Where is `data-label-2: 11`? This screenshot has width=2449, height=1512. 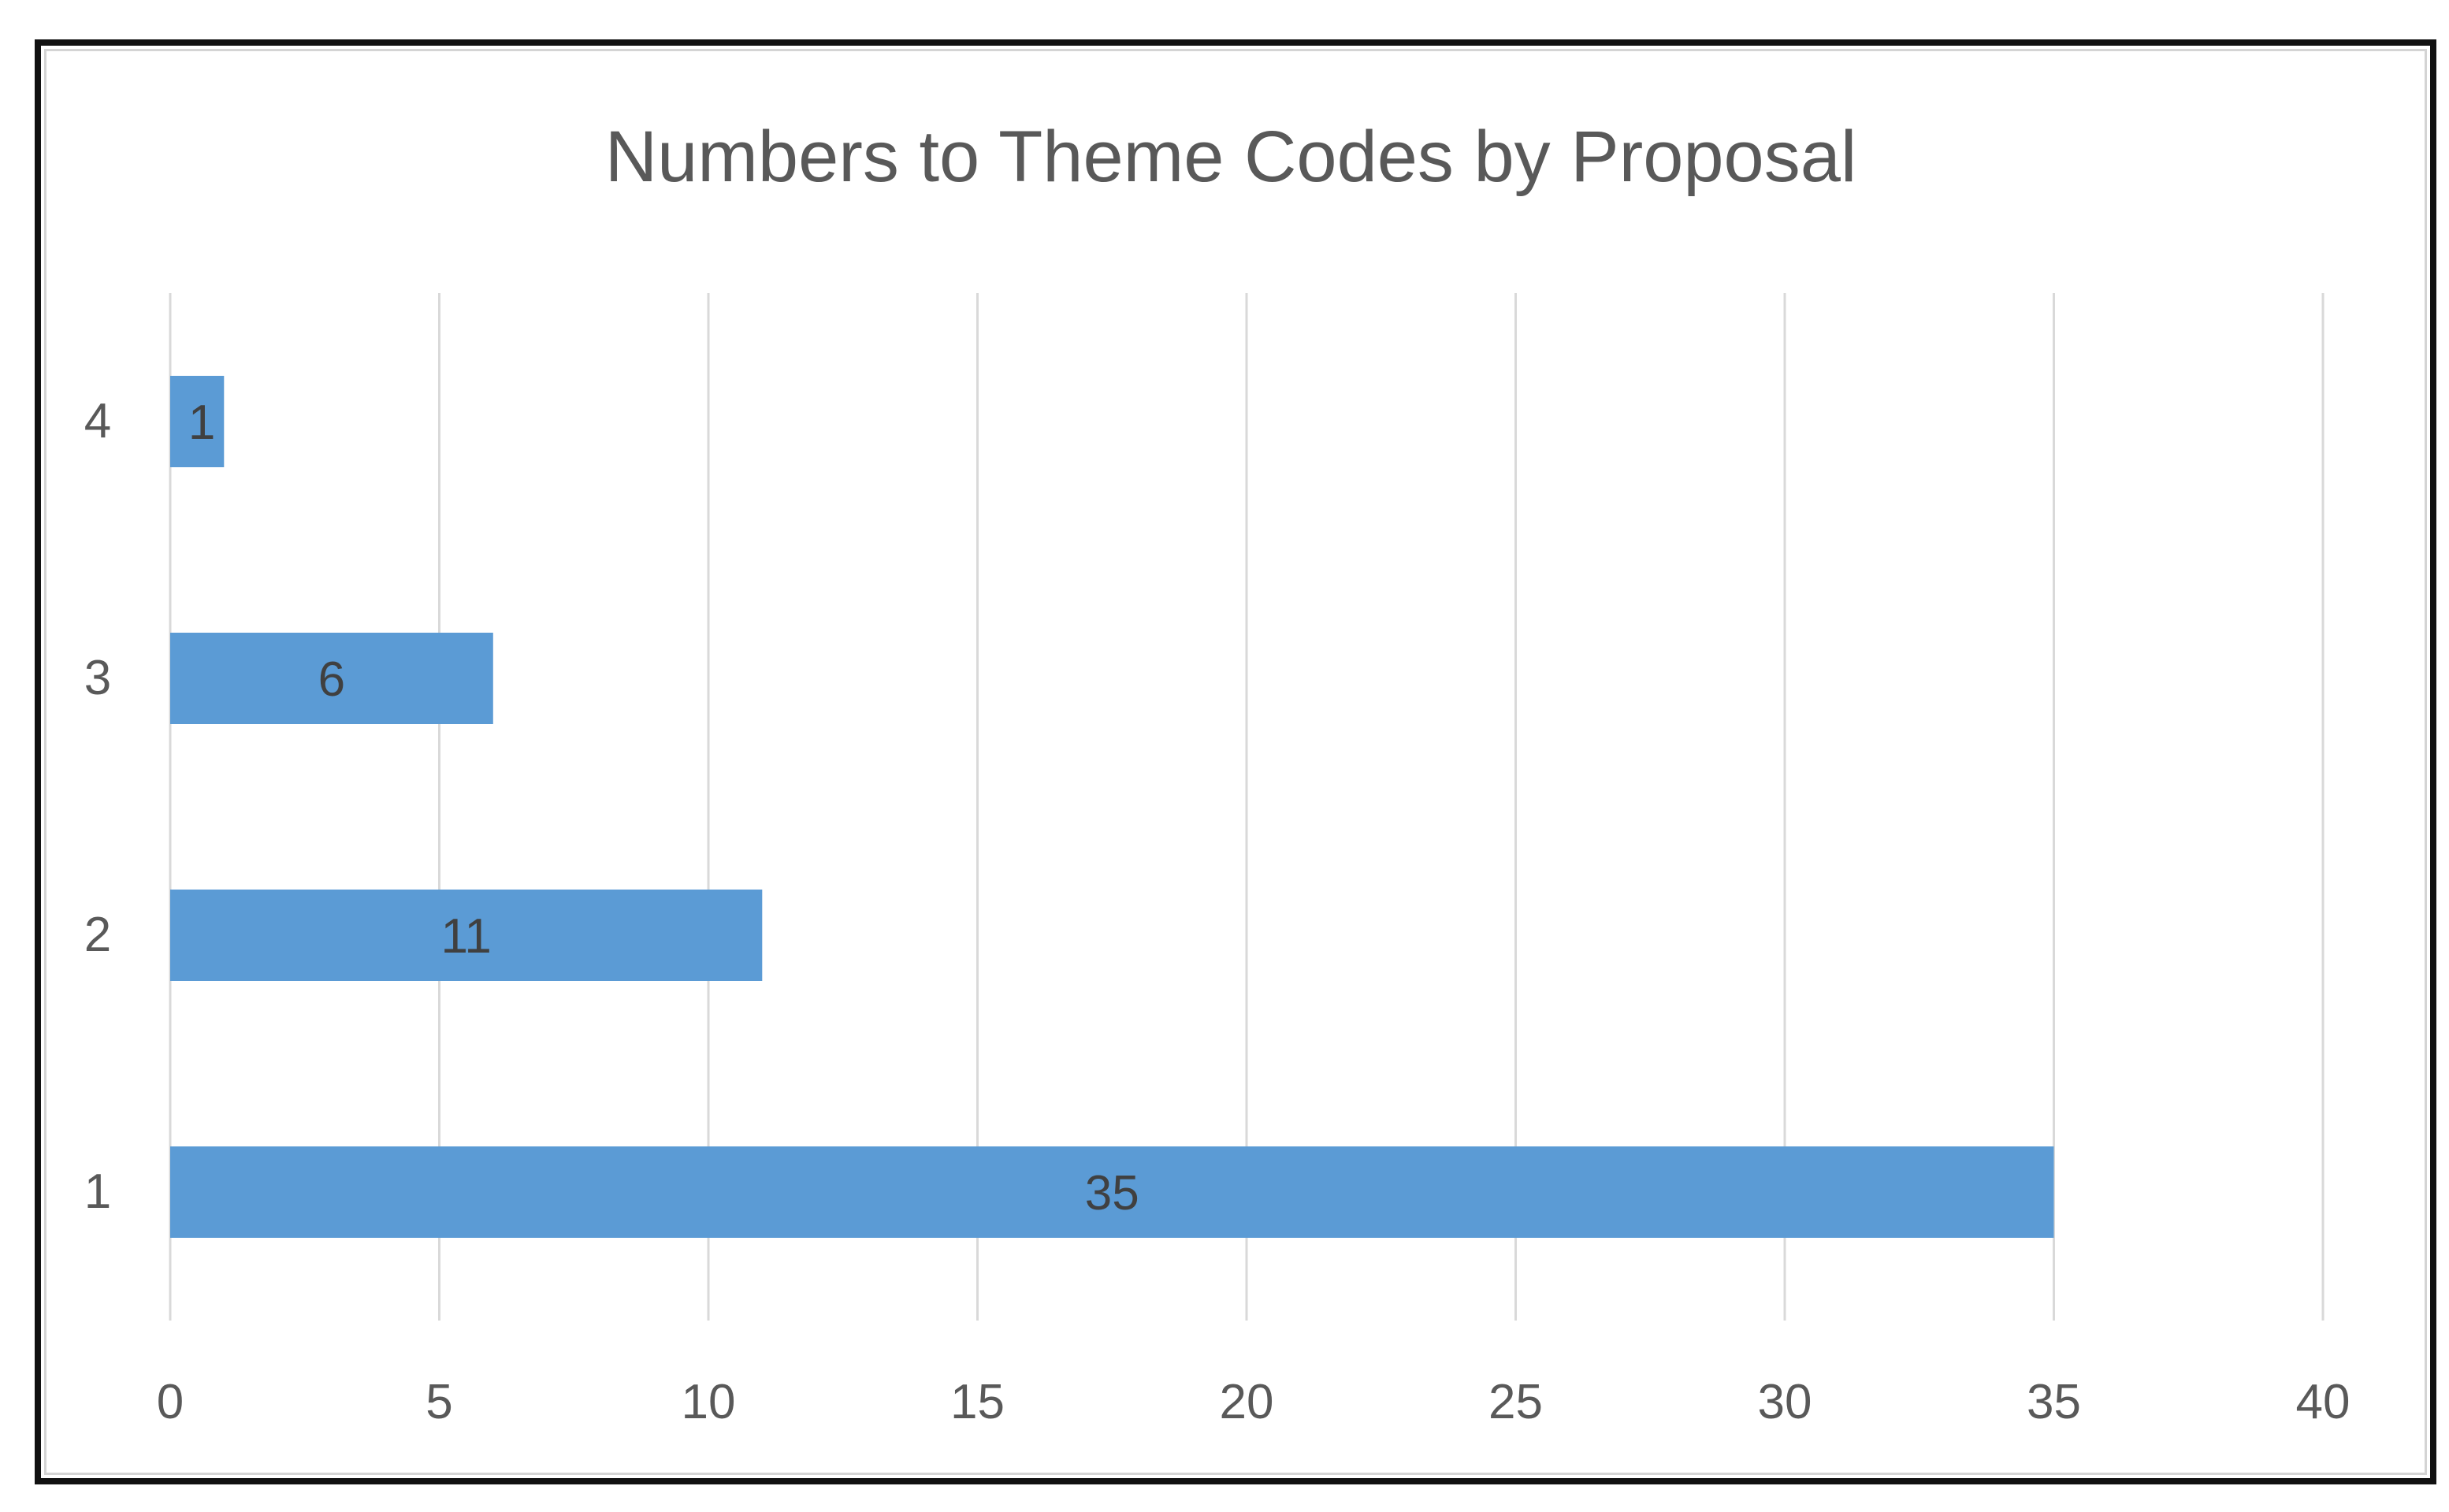
data-label-2: 11 is located at coordinates (465, 936).